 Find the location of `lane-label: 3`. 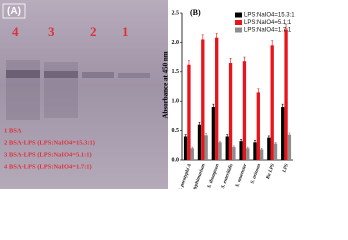

lane-label: 3 is located at coordinates (51, 31).